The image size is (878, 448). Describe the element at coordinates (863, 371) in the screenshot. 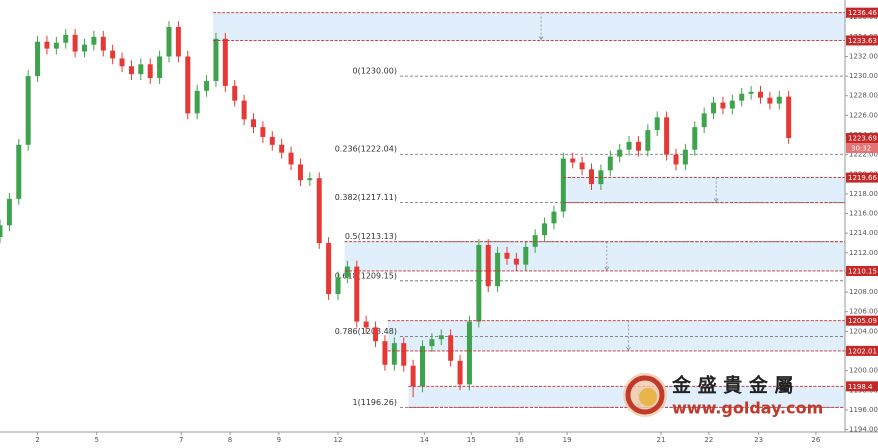

I see `y-tick-label: 1200.00` at that location.